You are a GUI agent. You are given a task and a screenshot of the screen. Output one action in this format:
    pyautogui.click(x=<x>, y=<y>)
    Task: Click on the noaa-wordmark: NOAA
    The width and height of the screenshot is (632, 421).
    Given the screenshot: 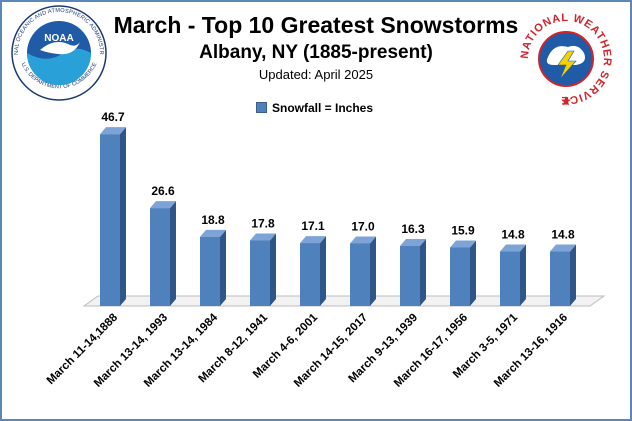 What is the action you would take?
    pyautogui.click(x=58, y=38)
    